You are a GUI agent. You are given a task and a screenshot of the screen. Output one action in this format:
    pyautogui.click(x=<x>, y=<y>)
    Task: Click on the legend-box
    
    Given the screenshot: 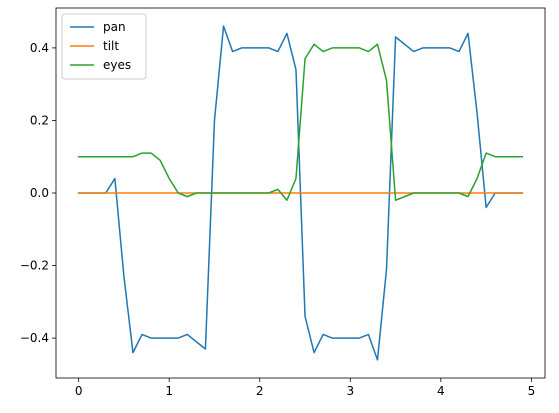 What is the action you would take?
    pyautogui.click(x=104, y=46)
    